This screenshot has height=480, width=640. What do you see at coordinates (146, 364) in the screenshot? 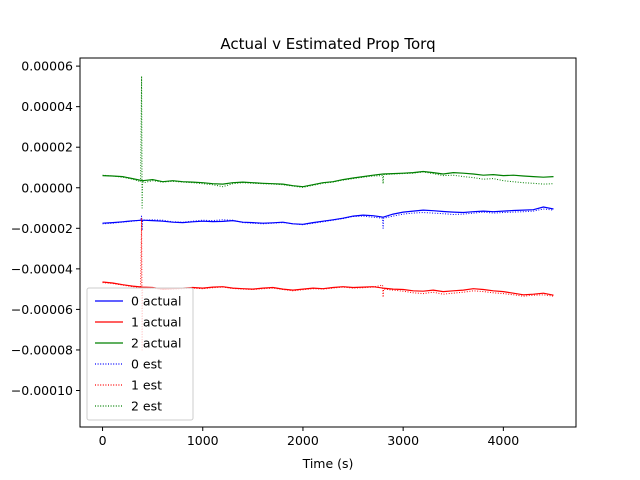
I see `legend-label: 0 est` at bounding box center [146, 364].